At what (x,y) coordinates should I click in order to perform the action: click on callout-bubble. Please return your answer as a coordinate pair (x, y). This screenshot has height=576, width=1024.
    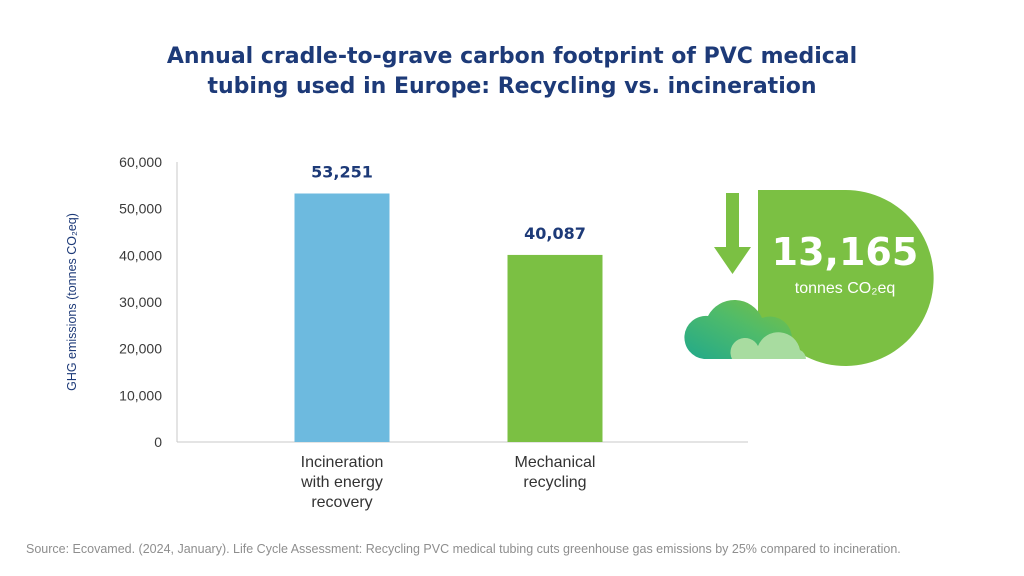
    Looking at the image, I should click on (846, 277).